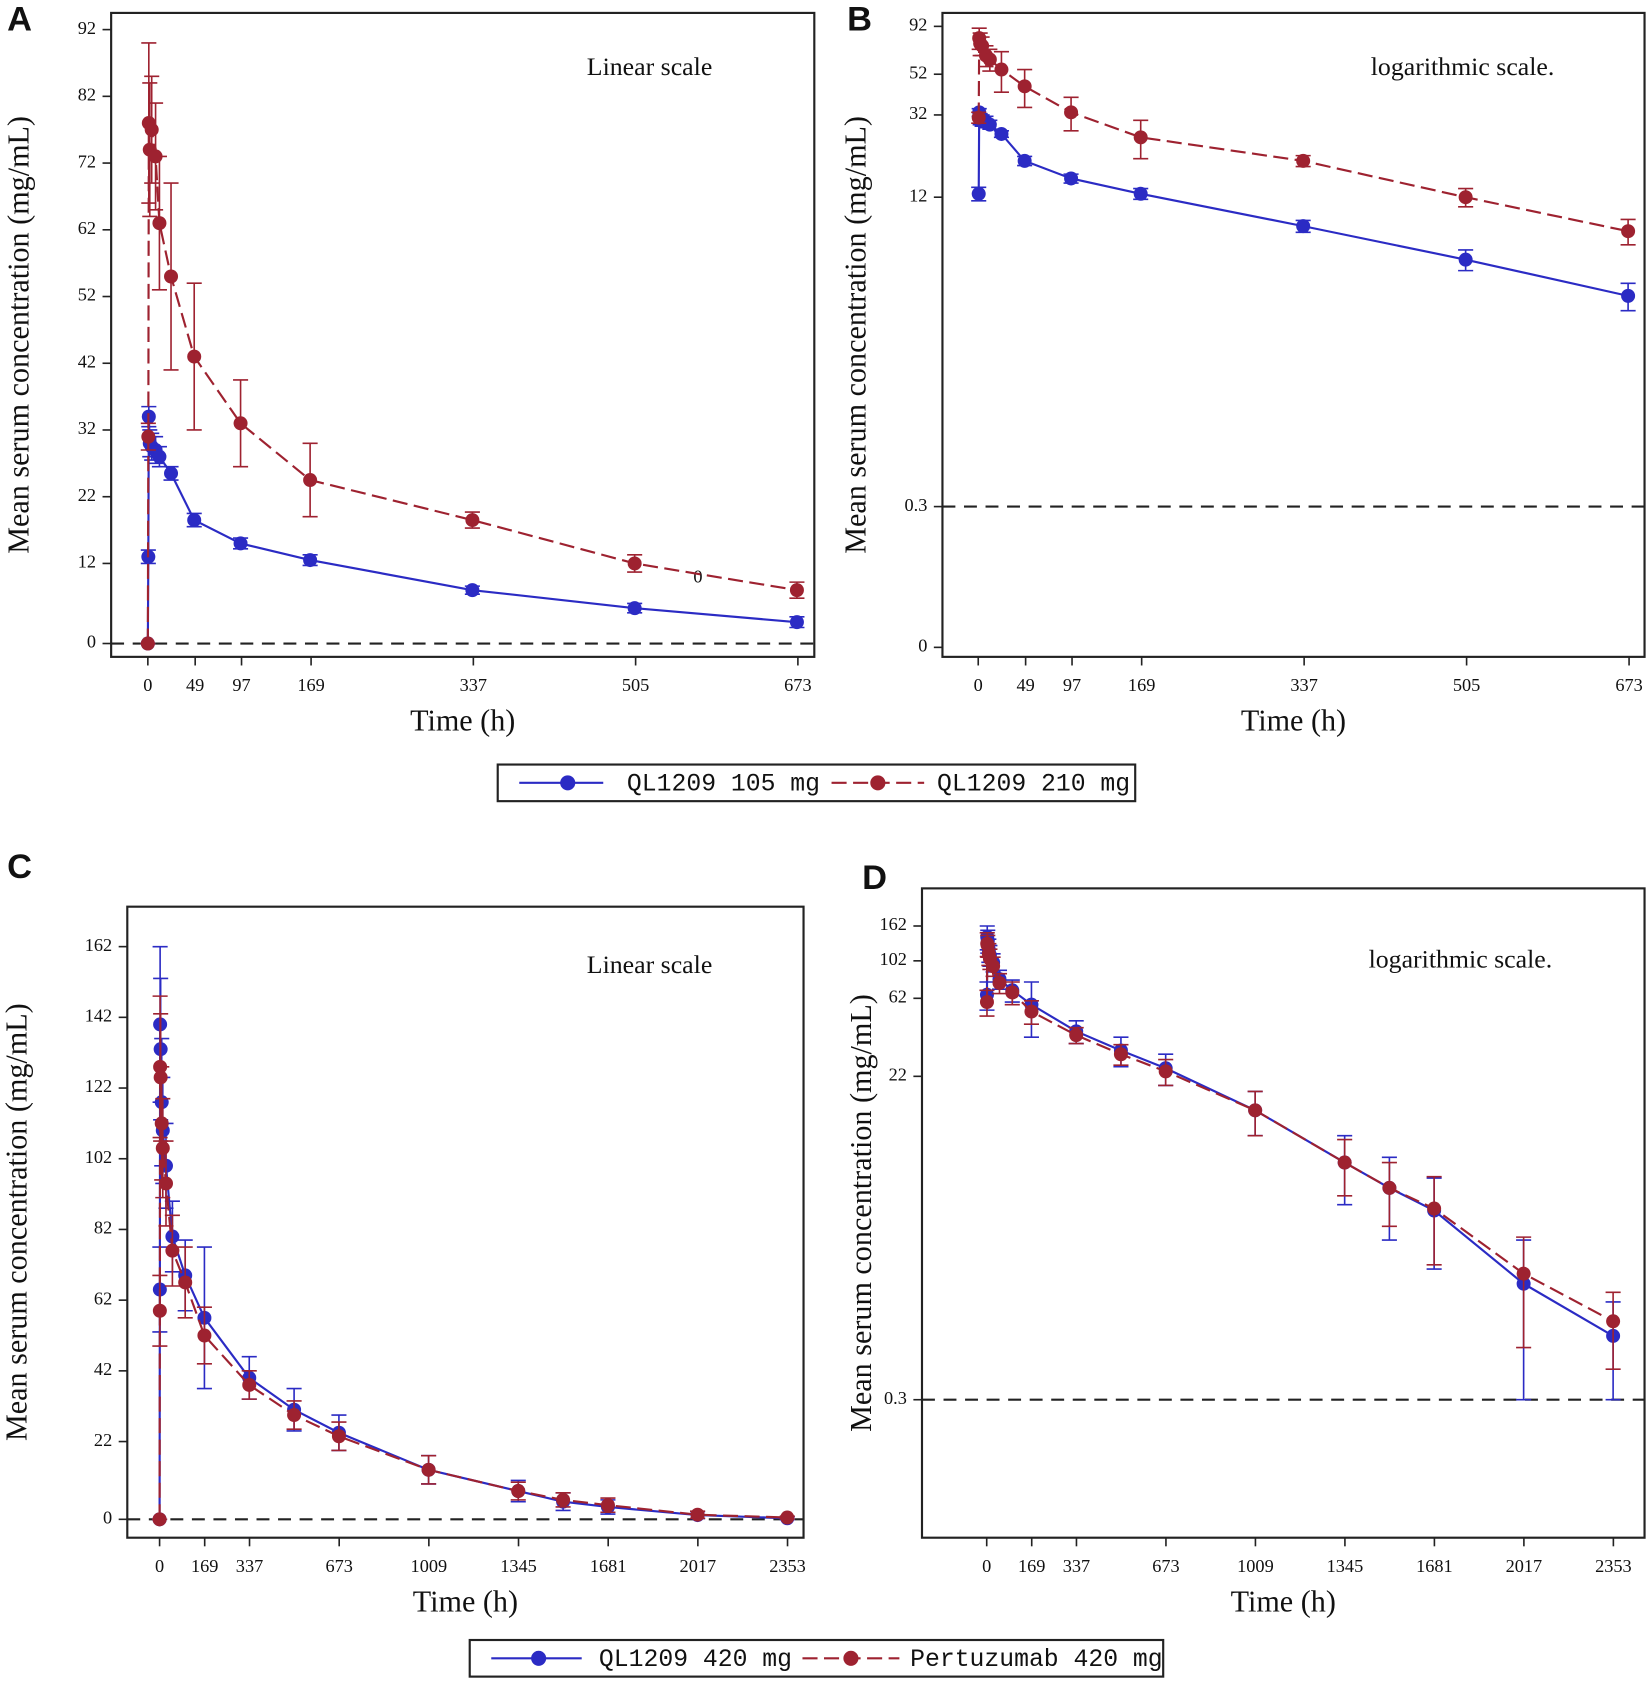 The image size is (1648, 1682). Describe the element at coordinates (874, 878) in the screenshot. I see `panel-label: D` at that location.